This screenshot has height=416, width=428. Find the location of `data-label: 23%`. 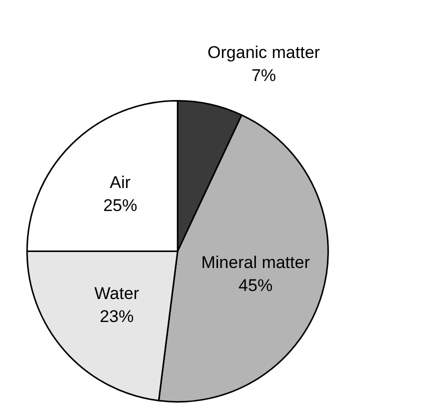

data-label: 23% is located at coordinates (117, 316).